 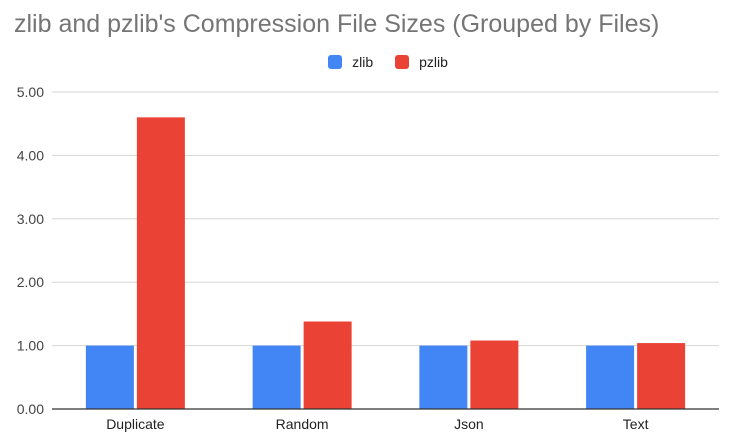 What do you see at coordinates (636, 424) in the screenshot?
I see `x-tick-label: Text` at bounding box center [636, 424].